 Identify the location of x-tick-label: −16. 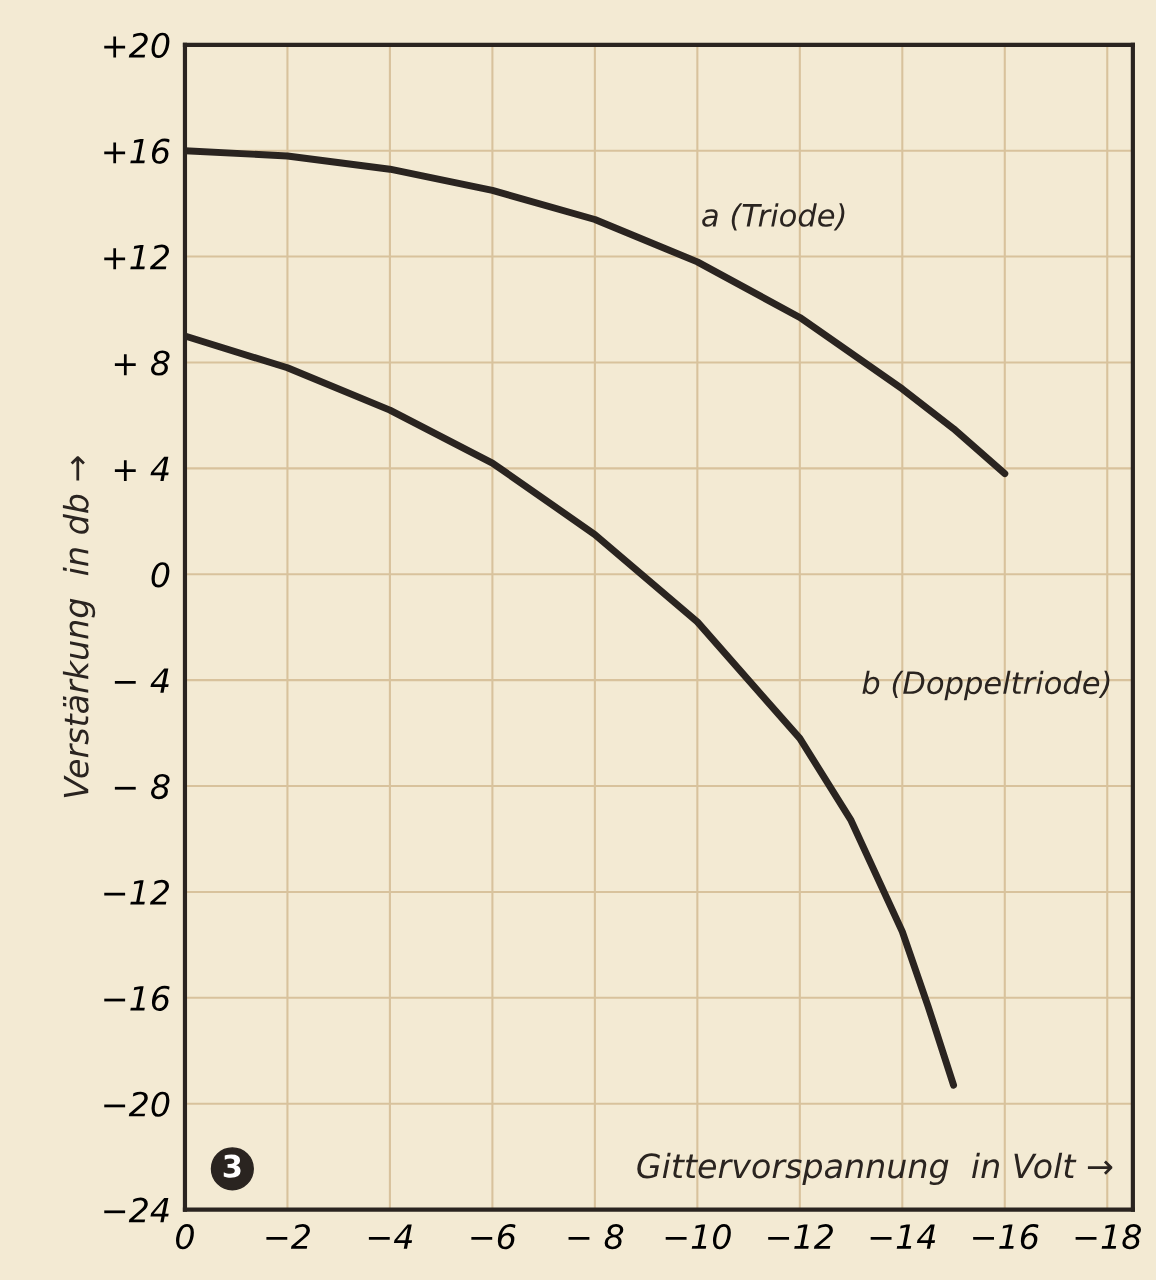
(1006, 1237).